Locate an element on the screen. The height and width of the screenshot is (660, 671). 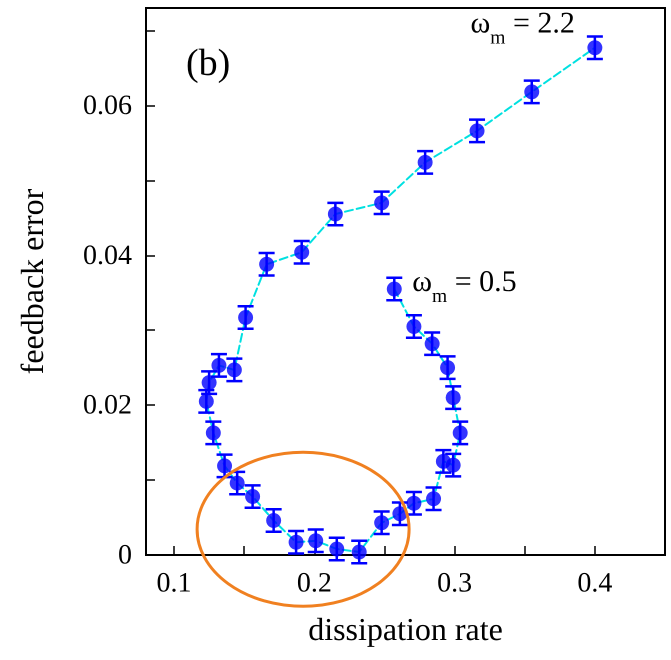
annotation: (b) is located at coordinates (208, 63).